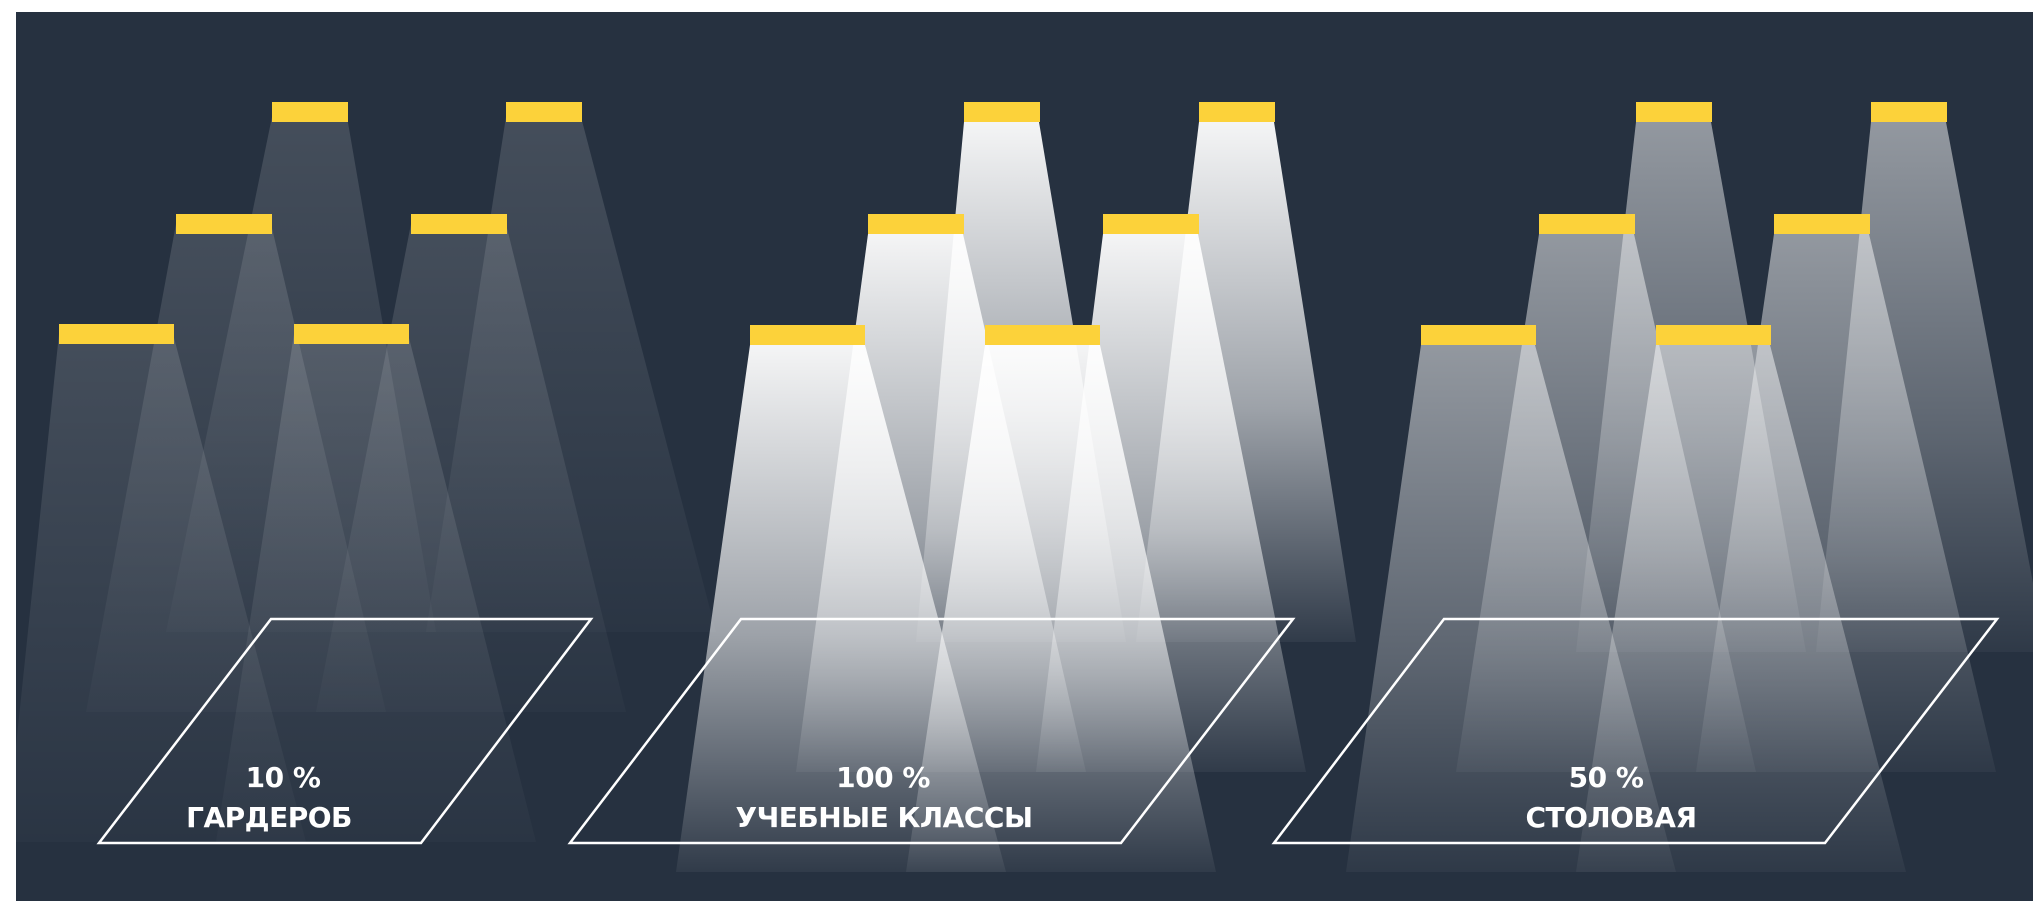 This screenshot has height=901, width=2033. I want to click on floor-outline-classes, so click(931, 731).